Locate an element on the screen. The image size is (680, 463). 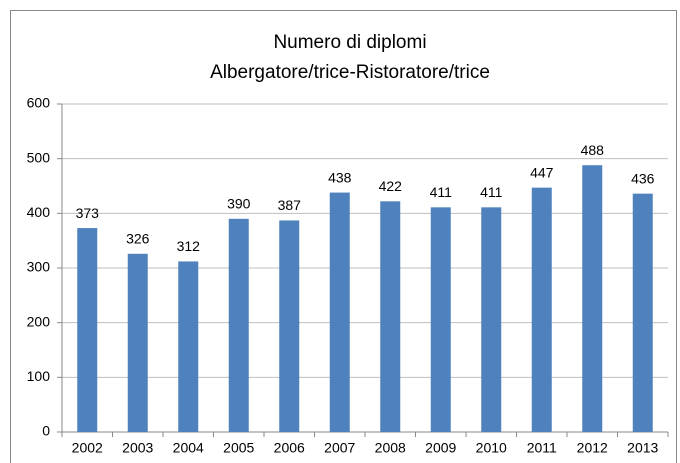
x-tick-label: 2009 is located at coordinates (440, 448).